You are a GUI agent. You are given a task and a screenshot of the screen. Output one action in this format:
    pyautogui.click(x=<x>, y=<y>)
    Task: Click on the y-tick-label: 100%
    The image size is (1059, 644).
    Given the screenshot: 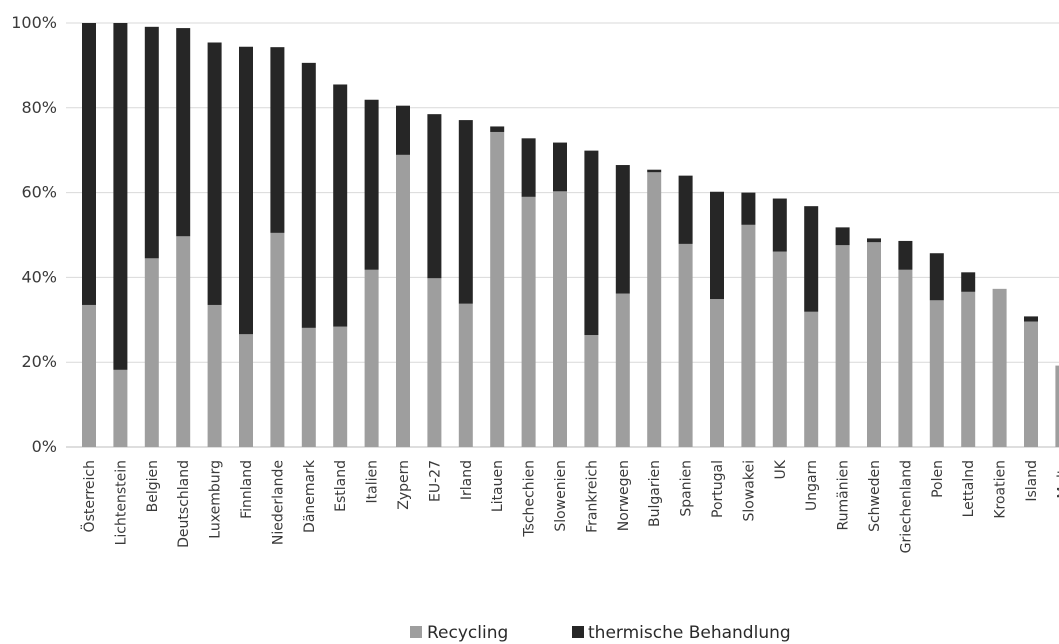 What is the action you would take?
    pyautogui.click(x=34, y=22)
    